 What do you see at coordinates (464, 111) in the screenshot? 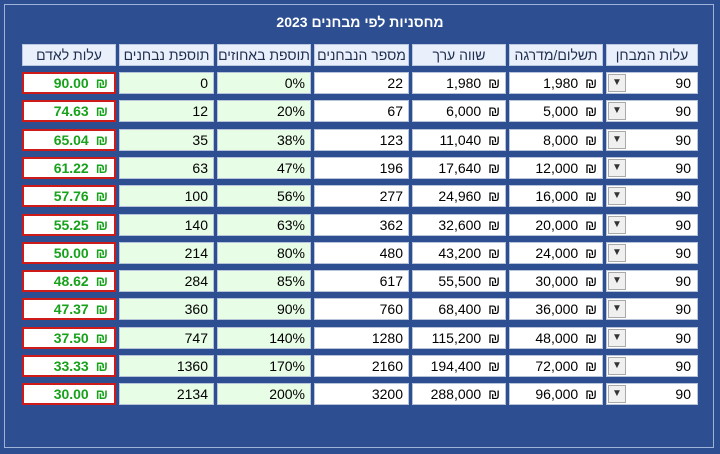
I see `value-cell-text: 6,000` at bounding box center [464, 111].